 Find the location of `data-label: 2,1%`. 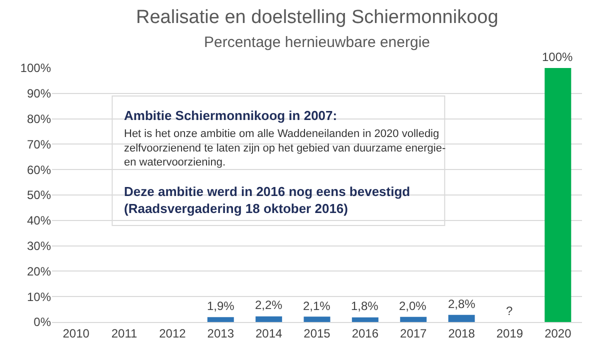

data-label: 2,1% is located at coordinates (317, 306).